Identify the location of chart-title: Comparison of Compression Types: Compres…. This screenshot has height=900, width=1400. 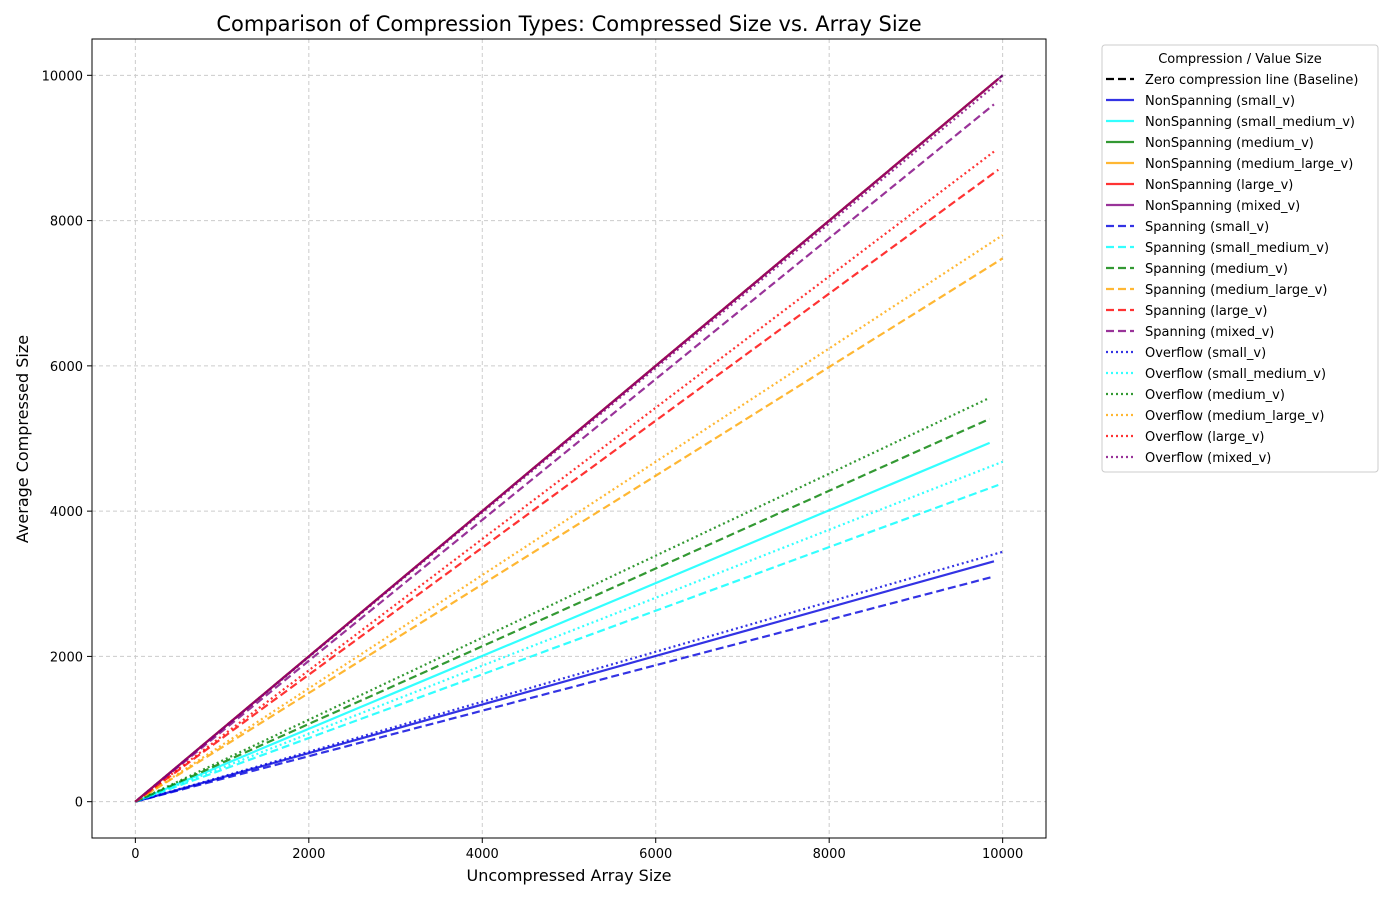
(568, 24).